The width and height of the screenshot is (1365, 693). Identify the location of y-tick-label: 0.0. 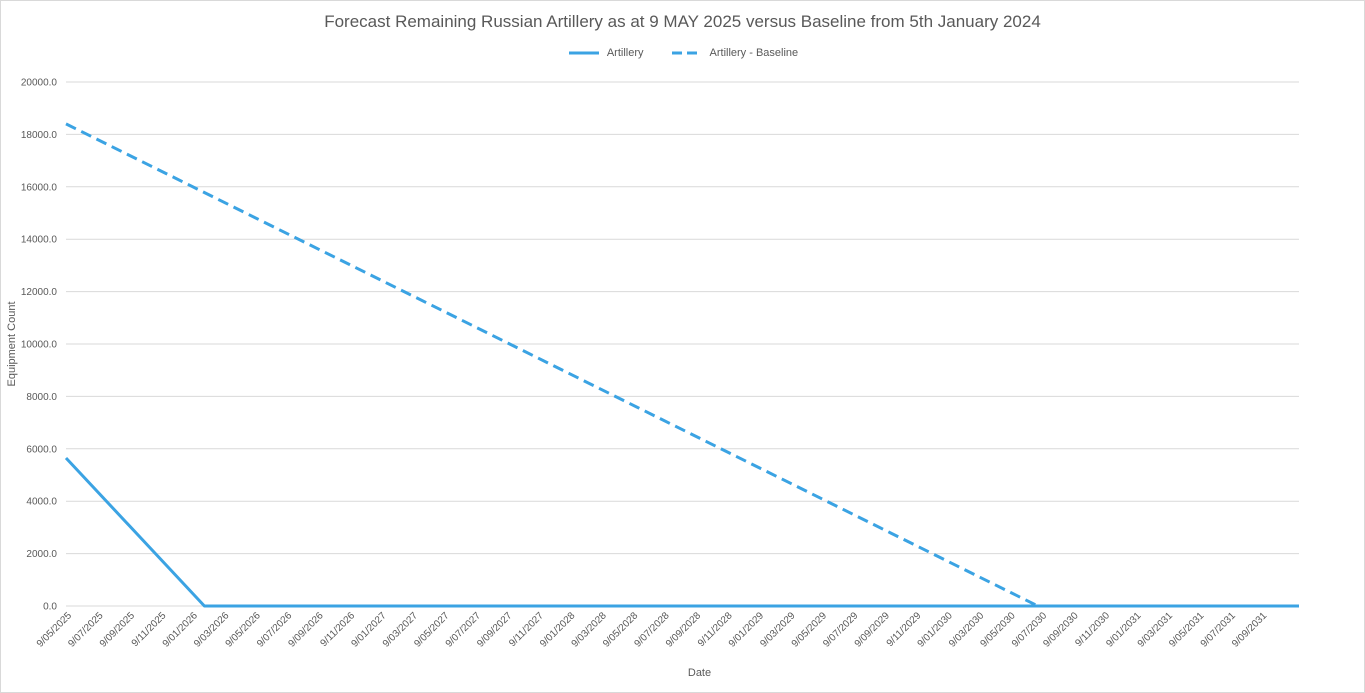
(50, 607).